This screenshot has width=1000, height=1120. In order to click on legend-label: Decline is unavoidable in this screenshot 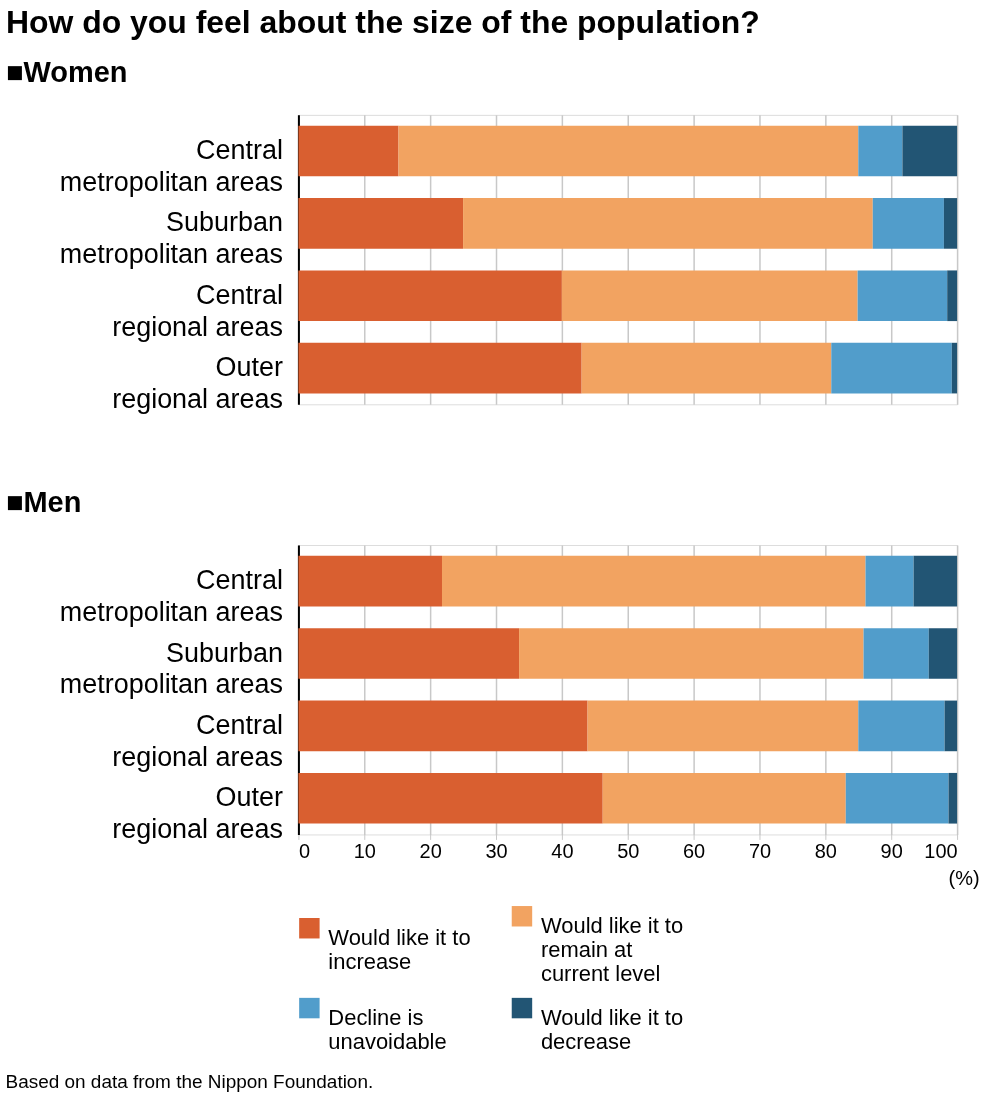, I will do `click(387, 1029)`.